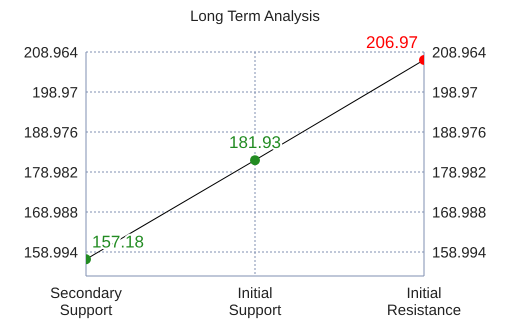 This screenshot has height=330, width=510. I want to click on y-tick-label: 168.988, so click(51, 213).